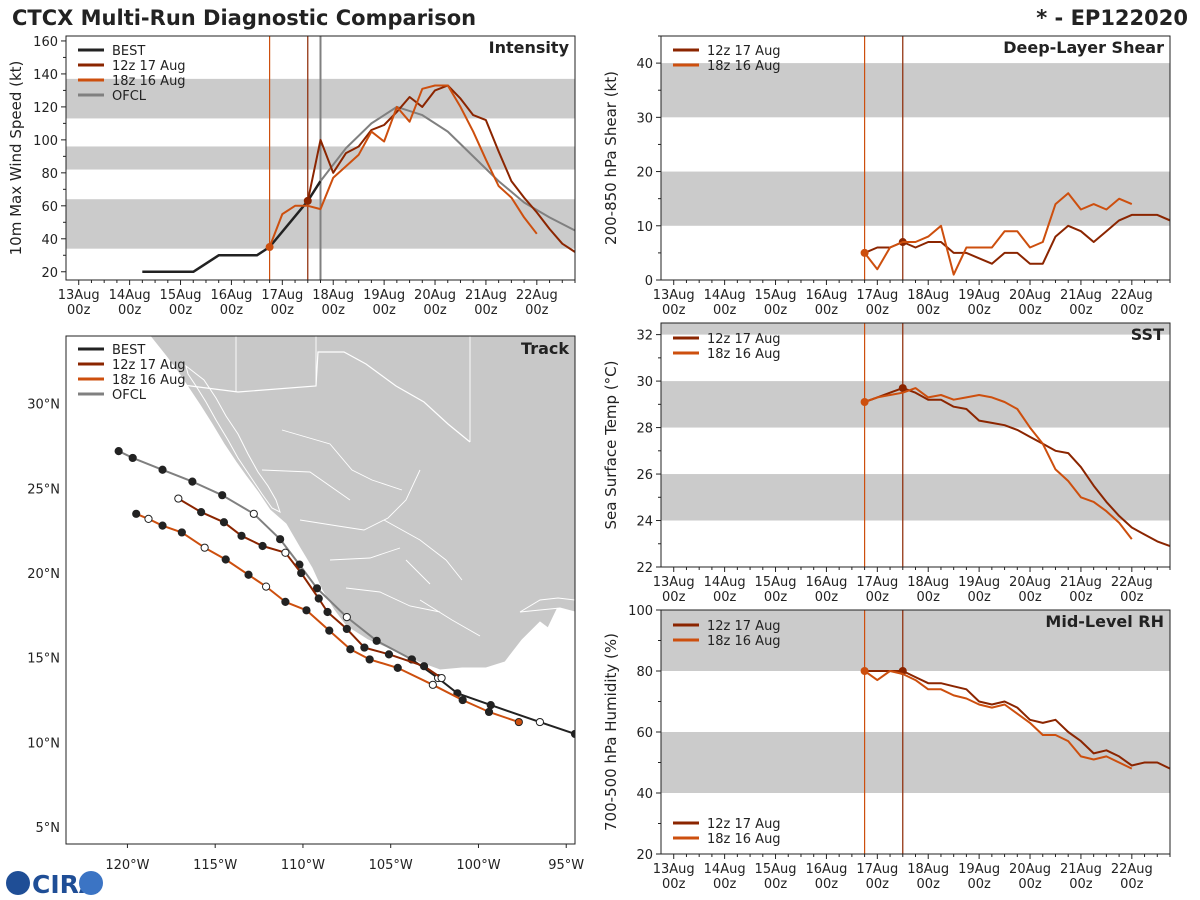  What do you see at coordinates (776, 869) in the screenshot?
I see `rh-xtick-day: 15Aug` at bounding box center [776, 869].